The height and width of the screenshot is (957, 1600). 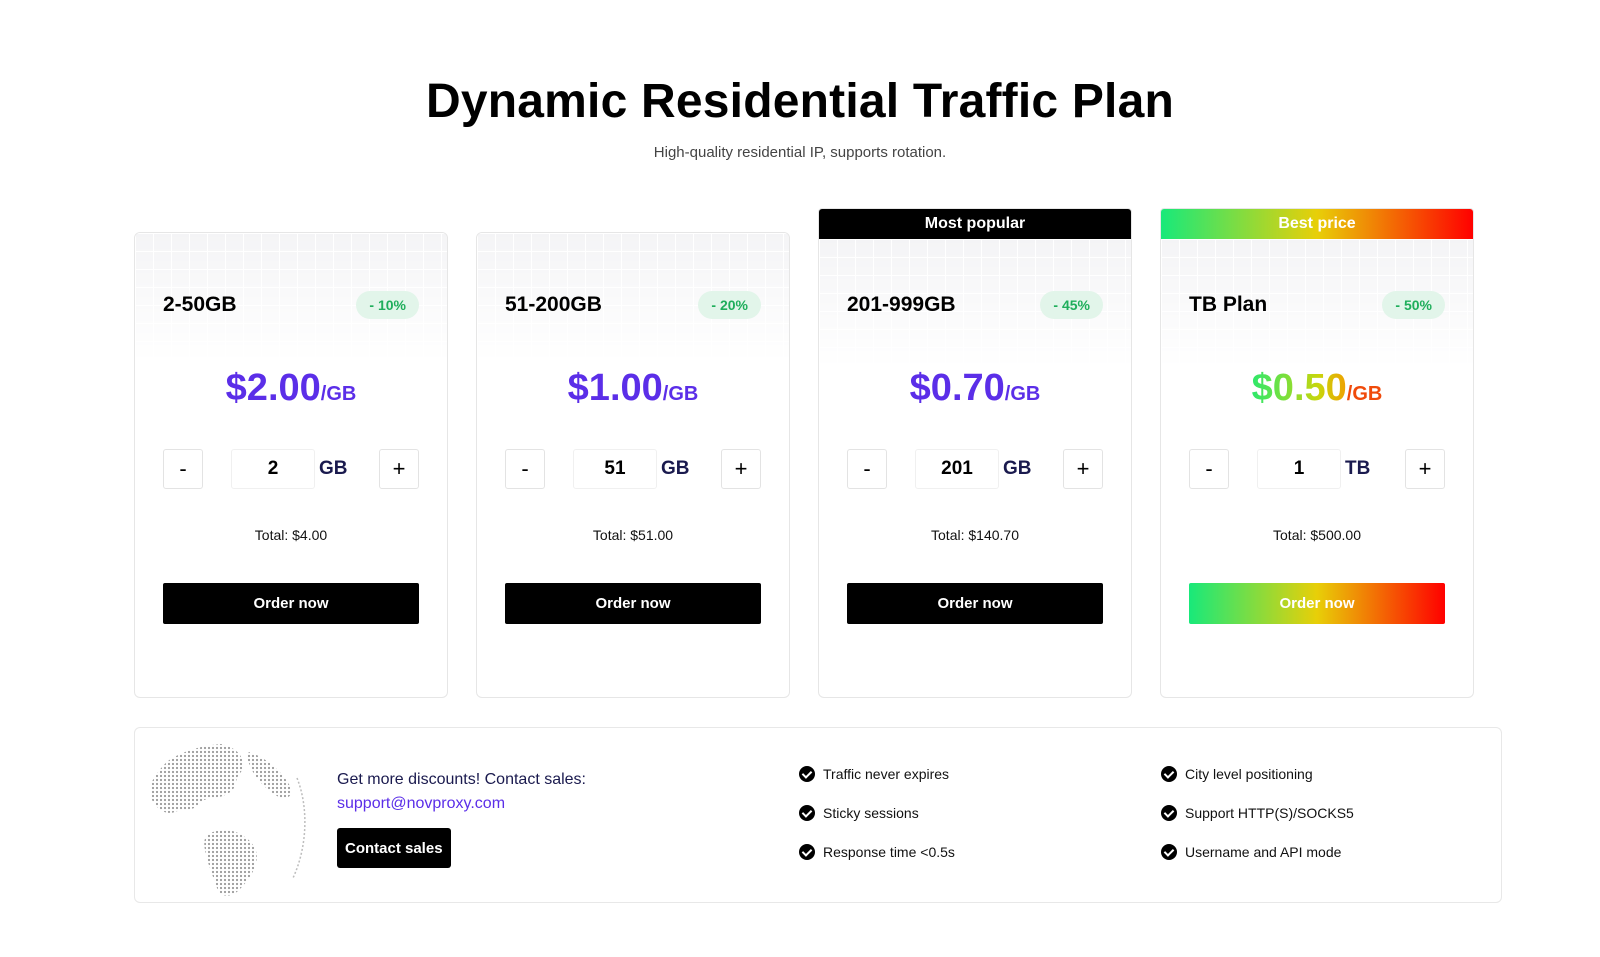 What do you see at coordinates (957, 388) in the screenshot?
I see `price-amount: $0.70` at bounding box center [957, 388].